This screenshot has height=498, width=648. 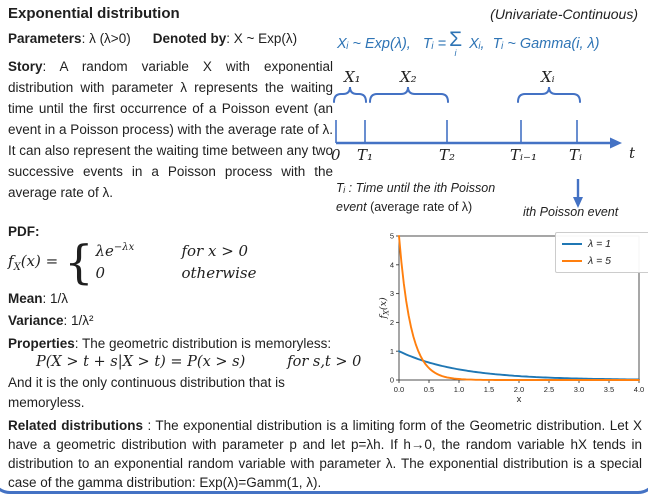 I want to click on pdf-formula: fX(x) = { λe−λx for x > 0 0 otherwise, so click(x=132, y=262).